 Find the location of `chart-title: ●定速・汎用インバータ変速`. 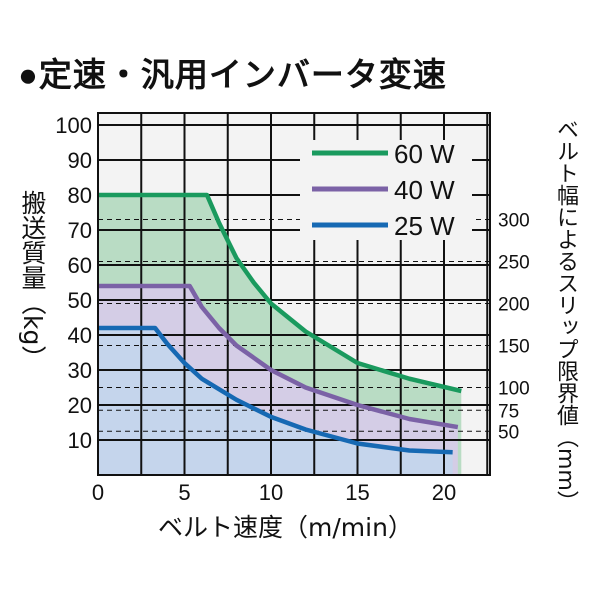

chart-title: ●定速・汎用インバータ変速 is located at coordinates (232, 74).